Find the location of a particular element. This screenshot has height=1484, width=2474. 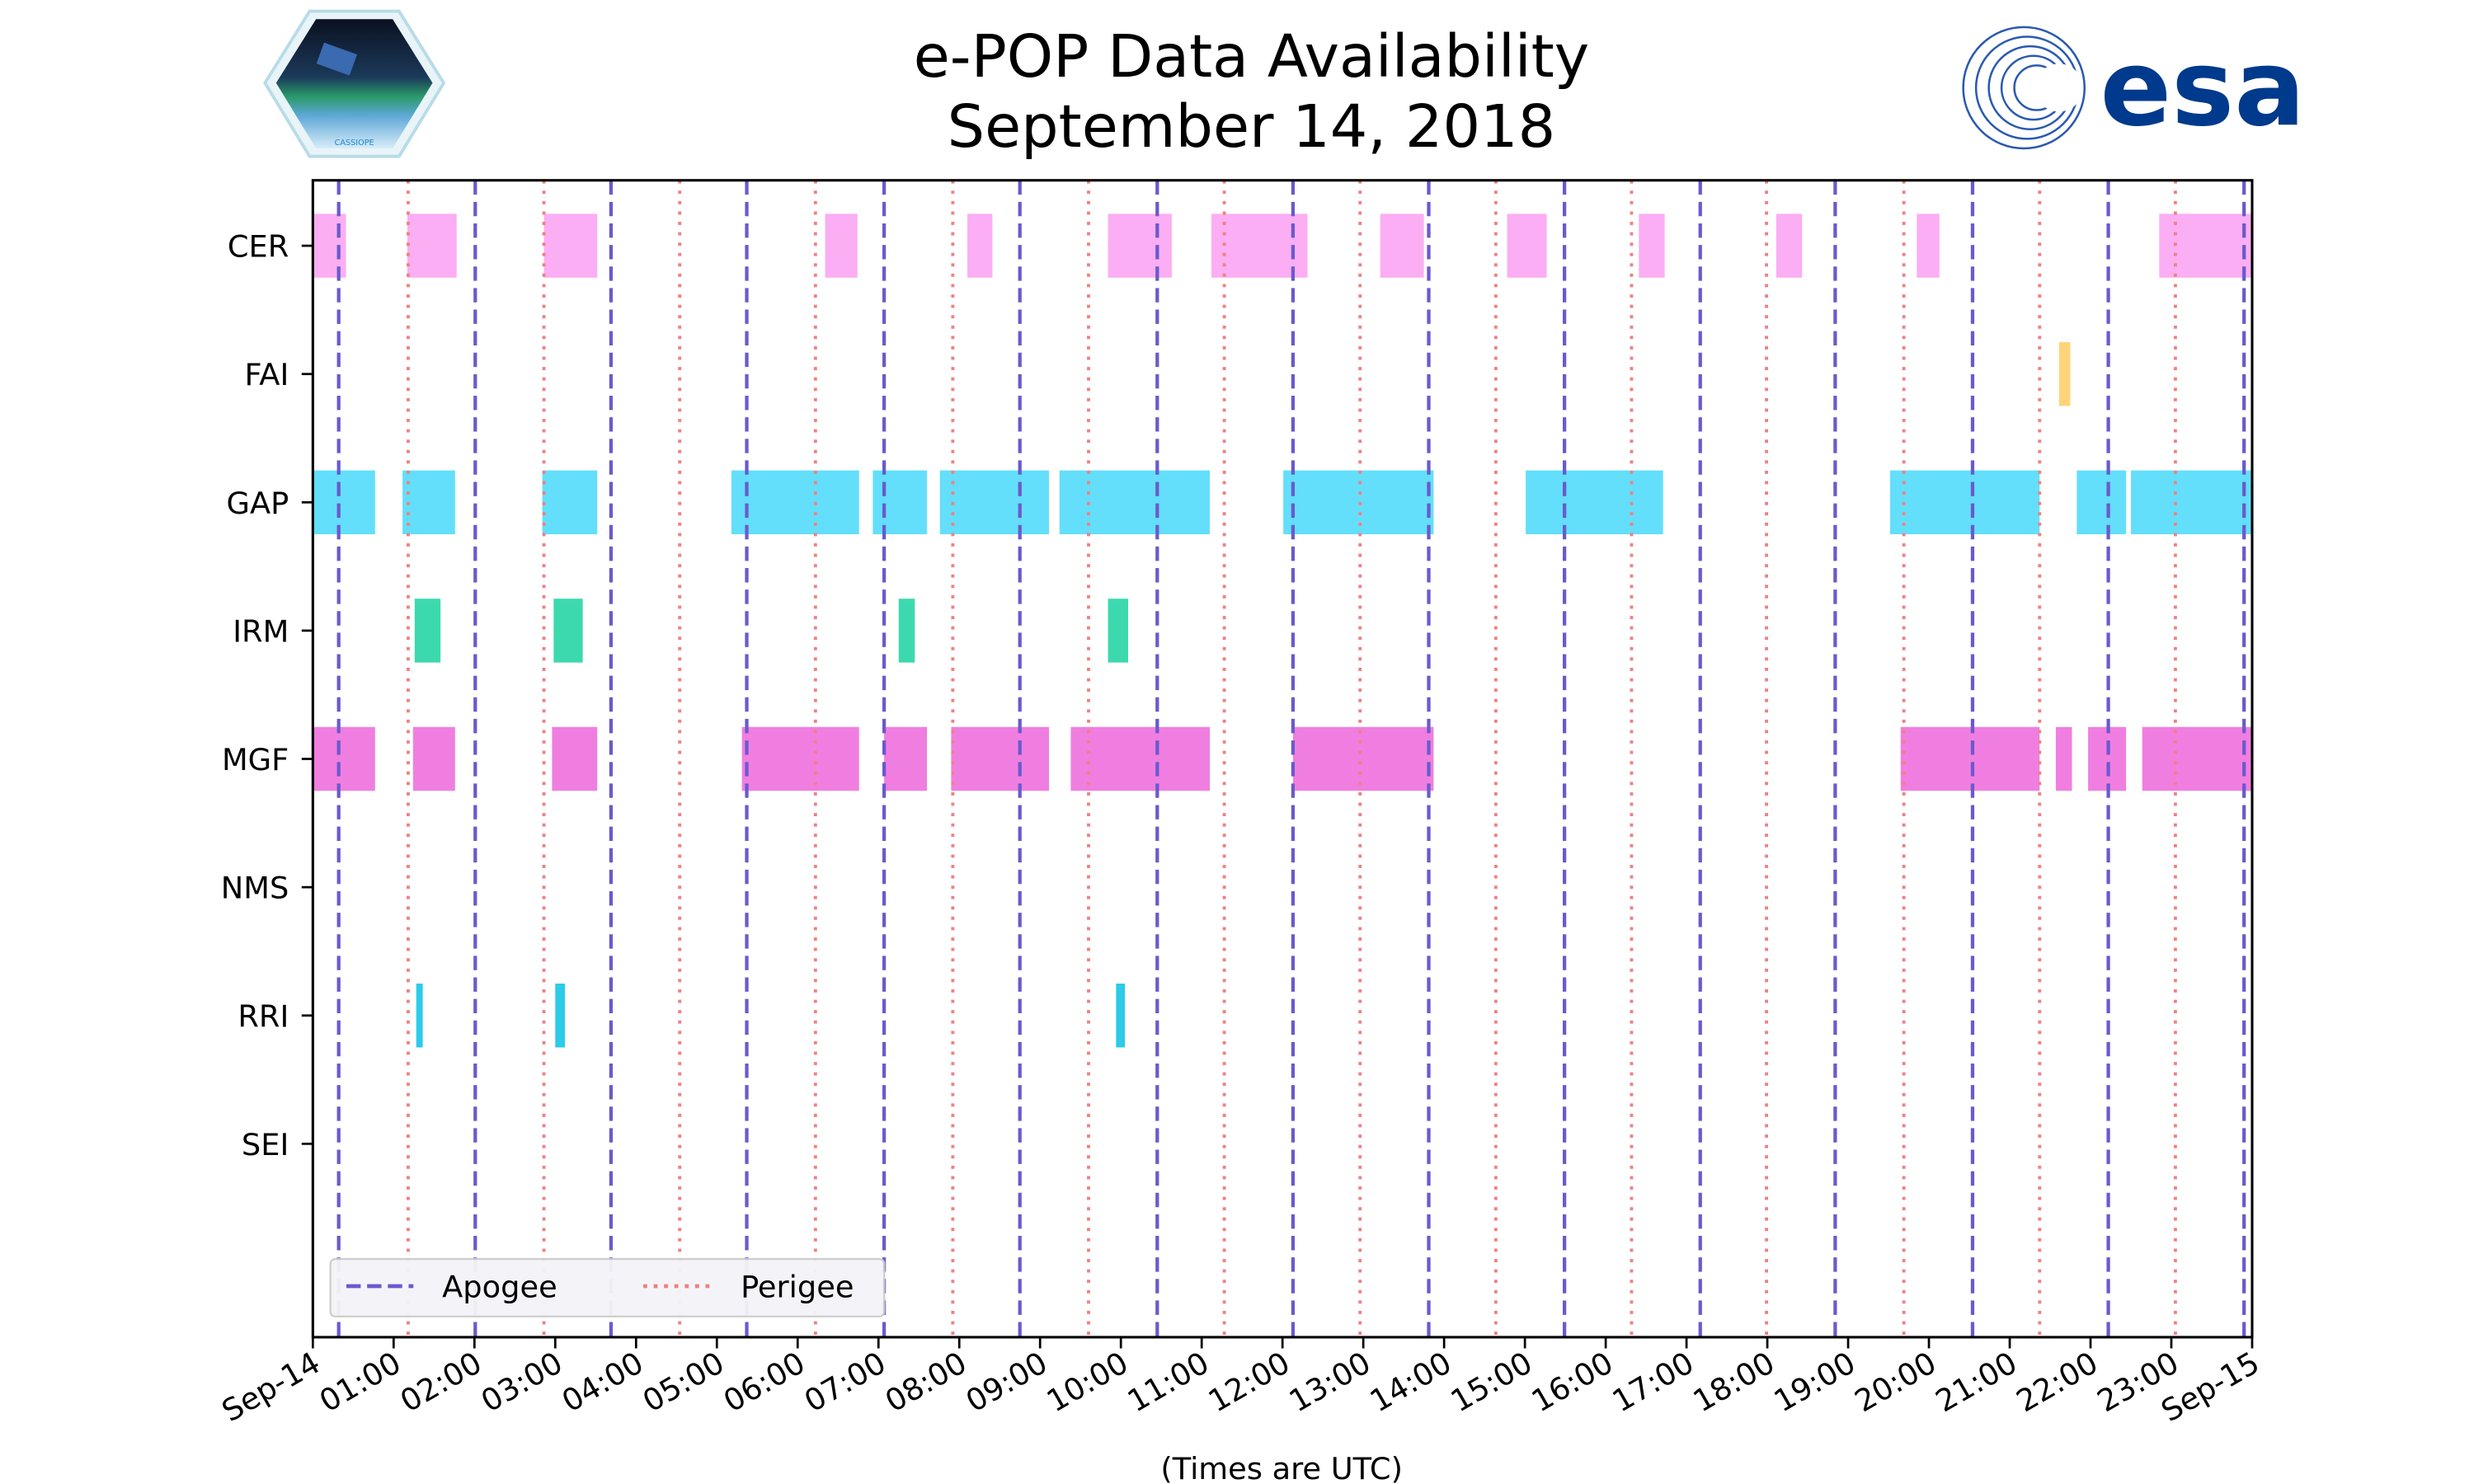

x-tick-label: 04:00 is located at coordinates (602, 1382).